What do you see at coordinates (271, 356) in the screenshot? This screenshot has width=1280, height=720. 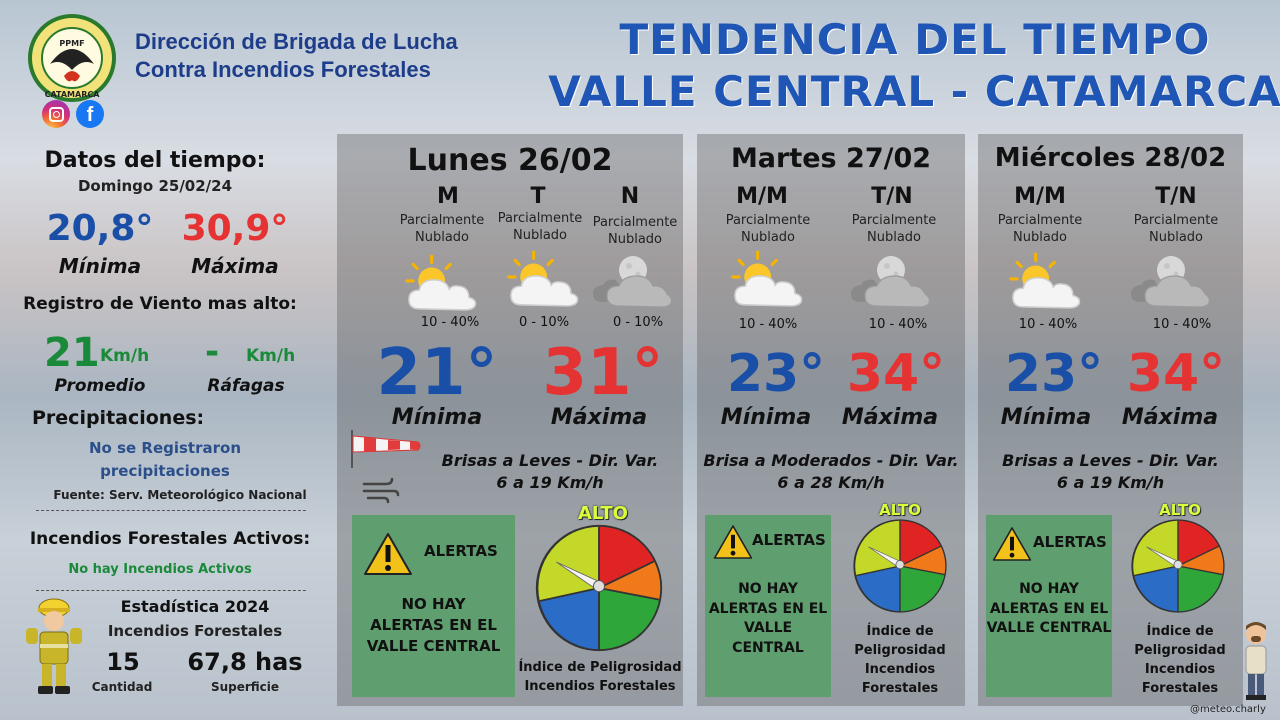 I see `wind-gust-unit: Km/h` at bounding box center [271, 356].